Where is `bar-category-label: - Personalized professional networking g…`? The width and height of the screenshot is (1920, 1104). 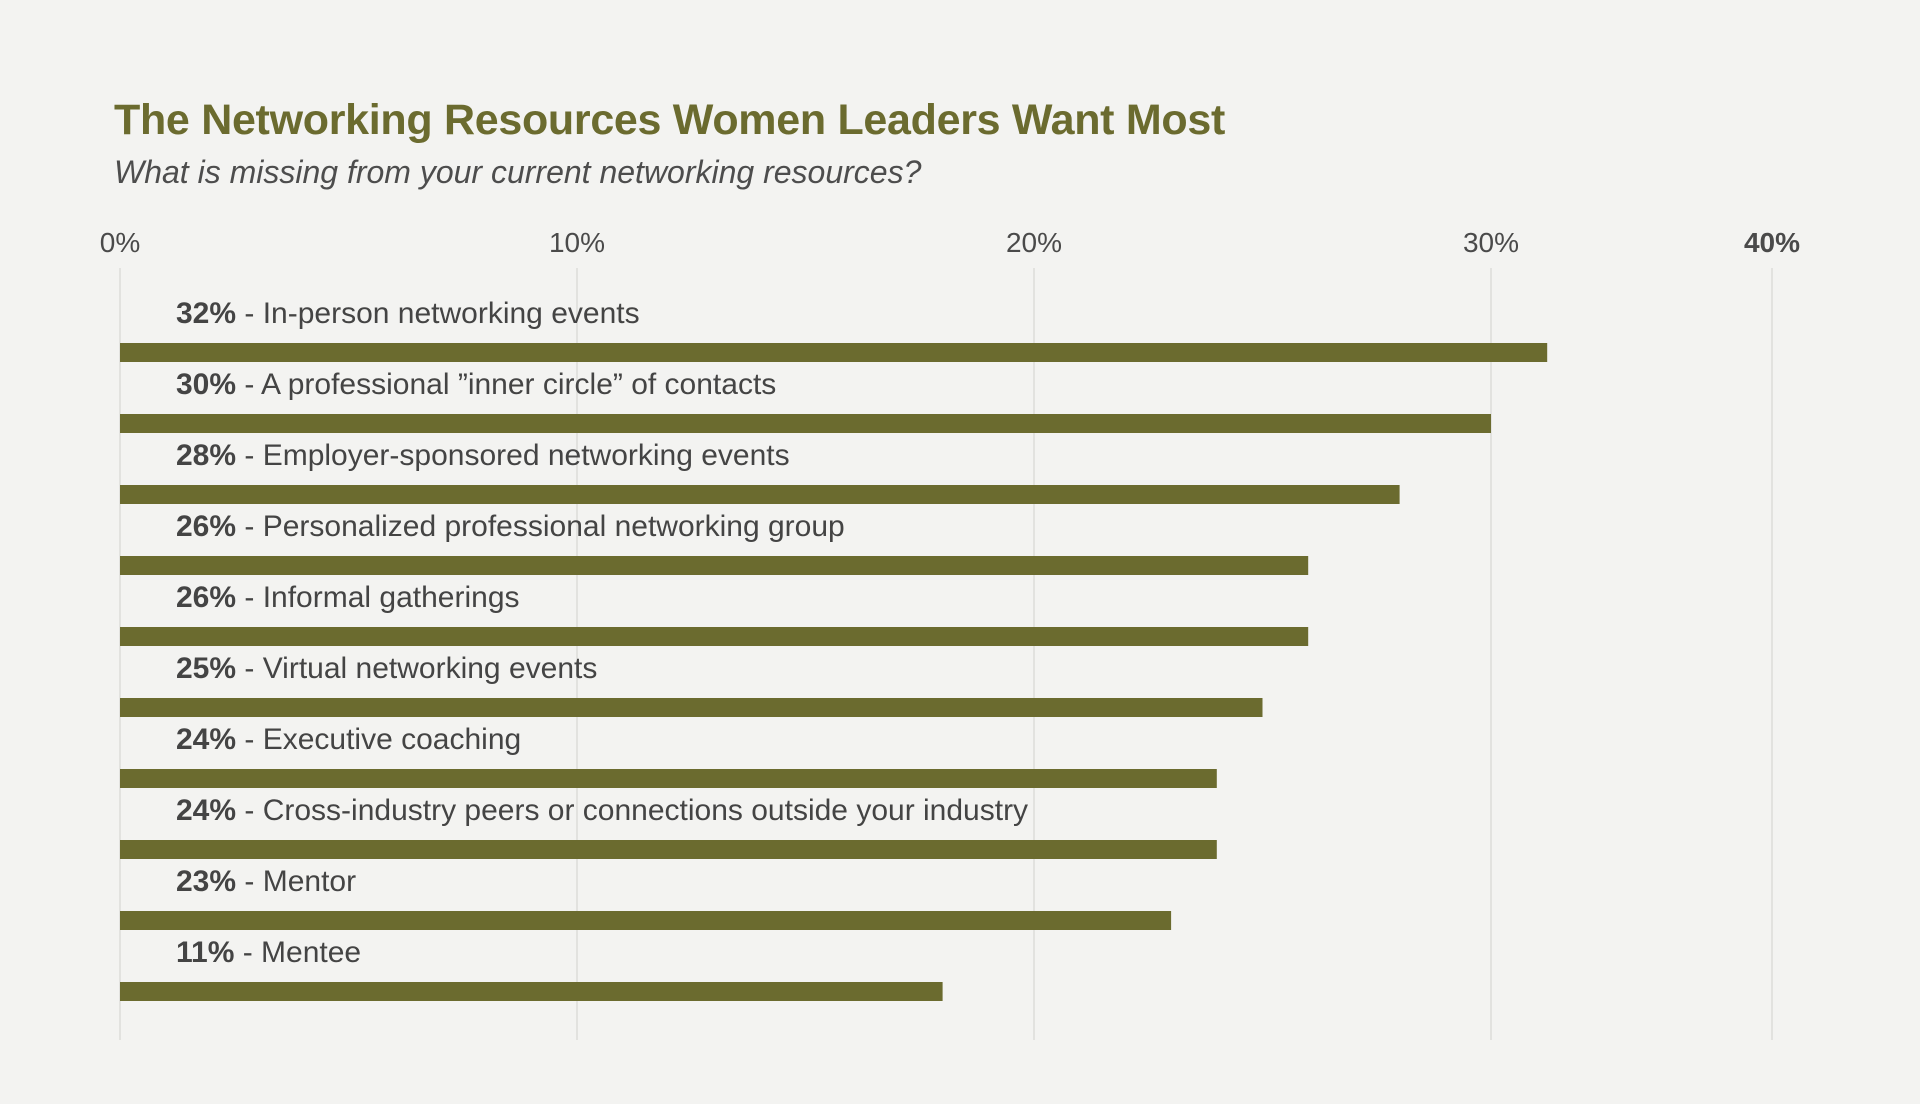 bar-category-label: - Personalized professional networking g… is located at coordinates (540, 526).